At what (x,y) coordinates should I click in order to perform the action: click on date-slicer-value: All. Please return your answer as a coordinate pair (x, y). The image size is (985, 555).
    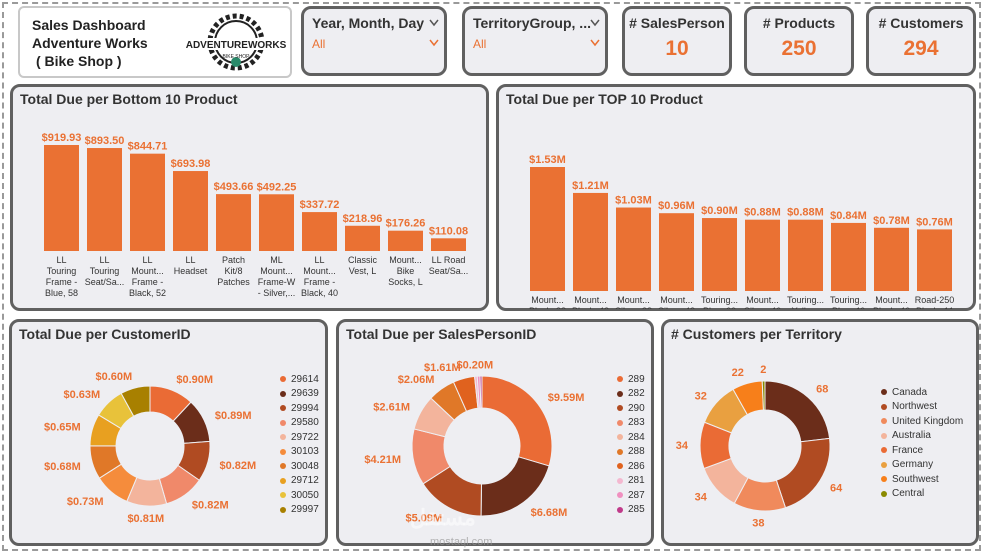
    Looking at the image, I should click on (319, 44).